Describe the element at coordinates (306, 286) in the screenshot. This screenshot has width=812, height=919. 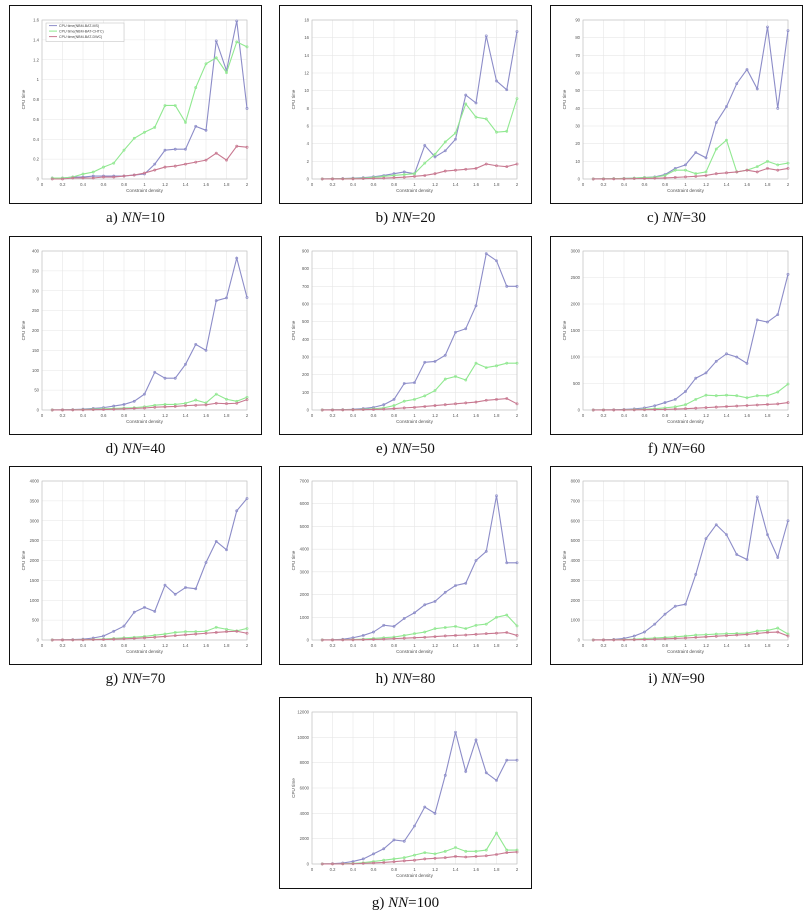
I see `y-tick-label: 700` at that location.